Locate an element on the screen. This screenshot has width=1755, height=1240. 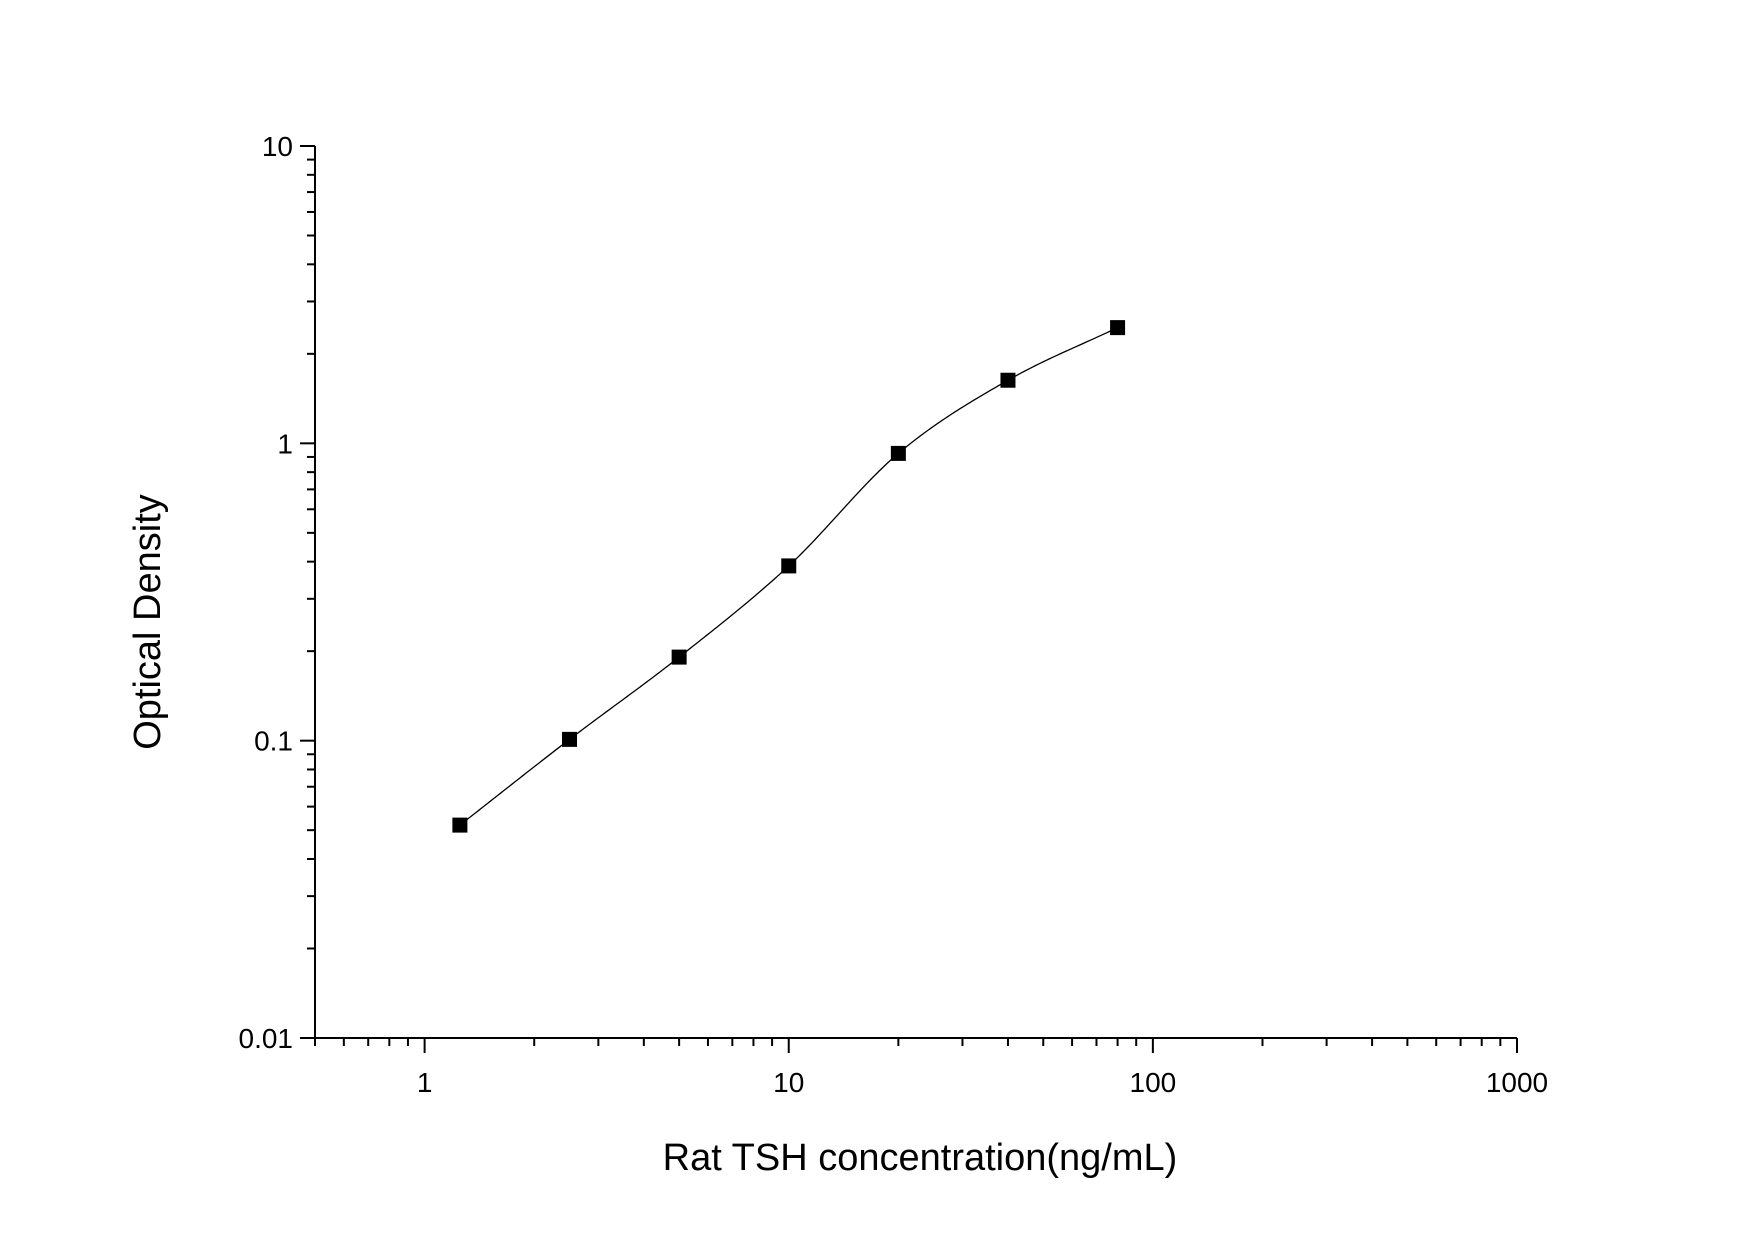
y-tick-label: 1 is located at coordinates (285, 443).